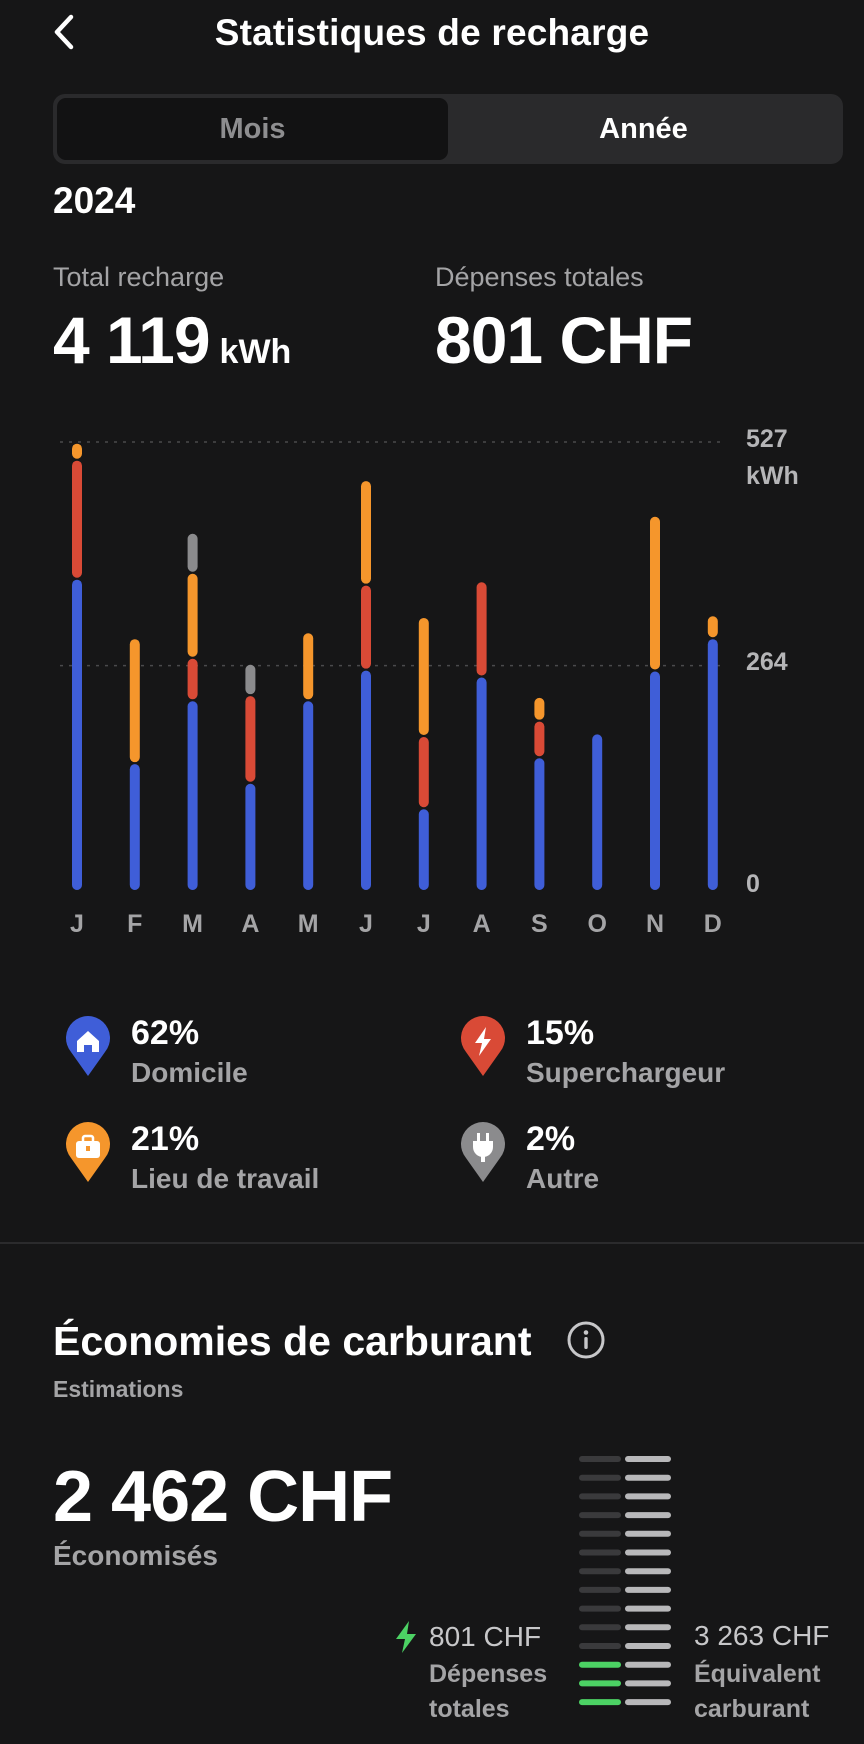 The width and height of the screenshot is (864, 1744). Describe the element at coordinates (423, 849) in the screenshot. I see `bar-6-domicile` at that location.